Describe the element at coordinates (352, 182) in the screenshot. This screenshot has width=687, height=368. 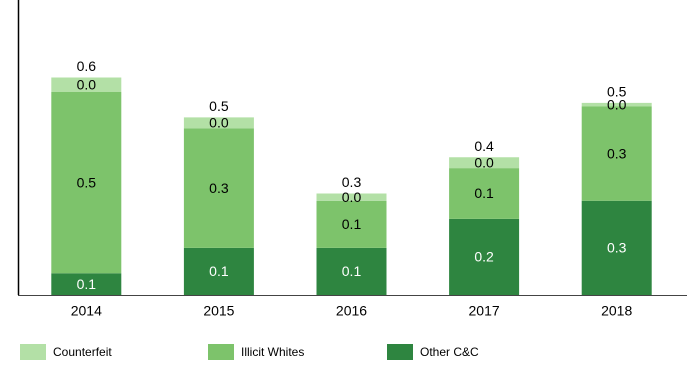
I see `total-label: 0.3` at that location.